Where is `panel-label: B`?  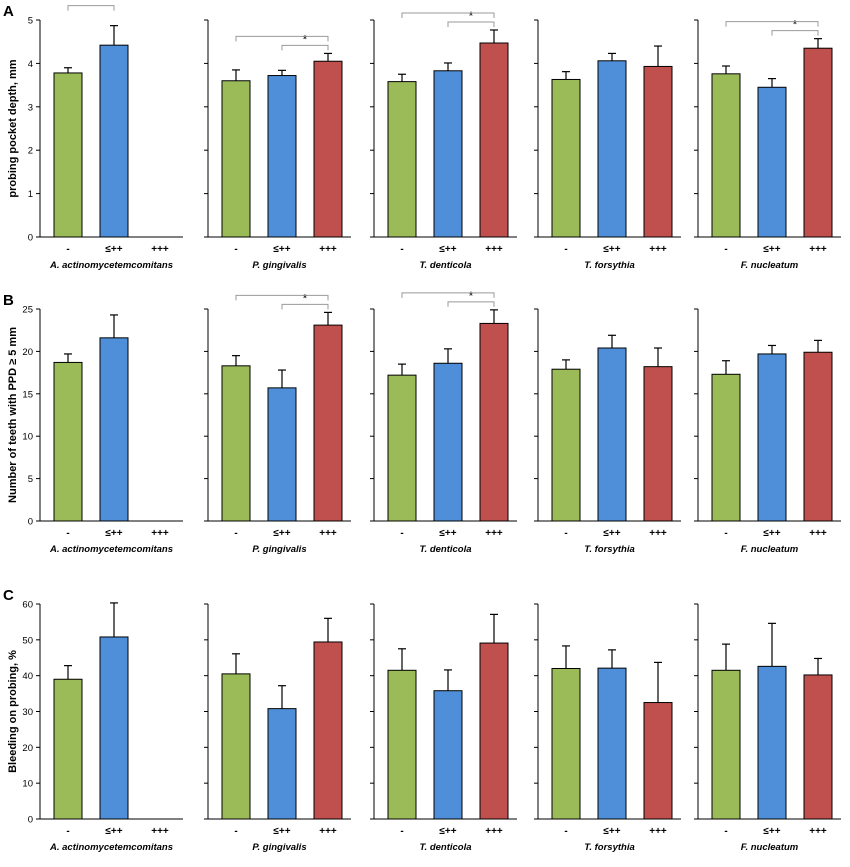
panel-label: B is located at coordinates (8, 300).